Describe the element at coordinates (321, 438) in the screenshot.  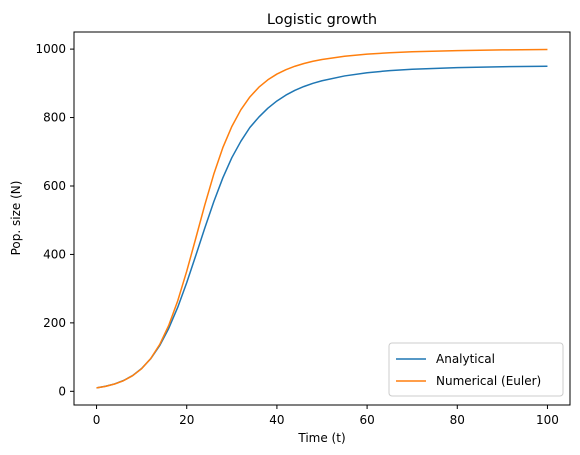
I see `x-axis-label: Time (t)` at that location.